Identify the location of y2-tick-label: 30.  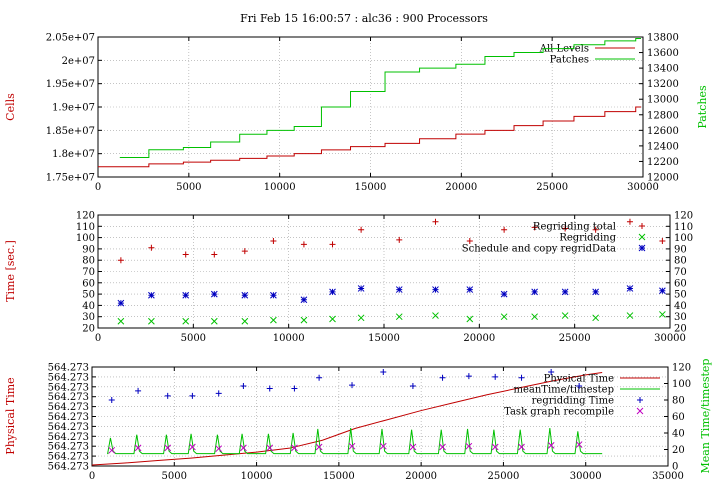
(680, 317).